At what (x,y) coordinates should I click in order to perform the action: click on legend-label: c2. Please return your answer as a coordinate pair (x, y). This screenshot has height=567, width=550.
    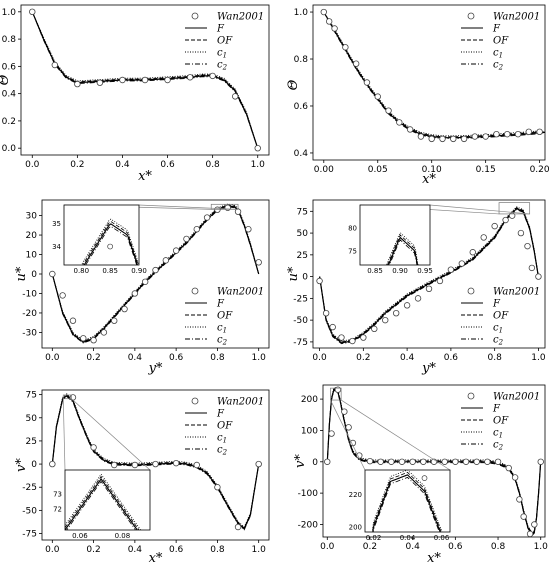
    Looking at the image, I should click on (222, 66).